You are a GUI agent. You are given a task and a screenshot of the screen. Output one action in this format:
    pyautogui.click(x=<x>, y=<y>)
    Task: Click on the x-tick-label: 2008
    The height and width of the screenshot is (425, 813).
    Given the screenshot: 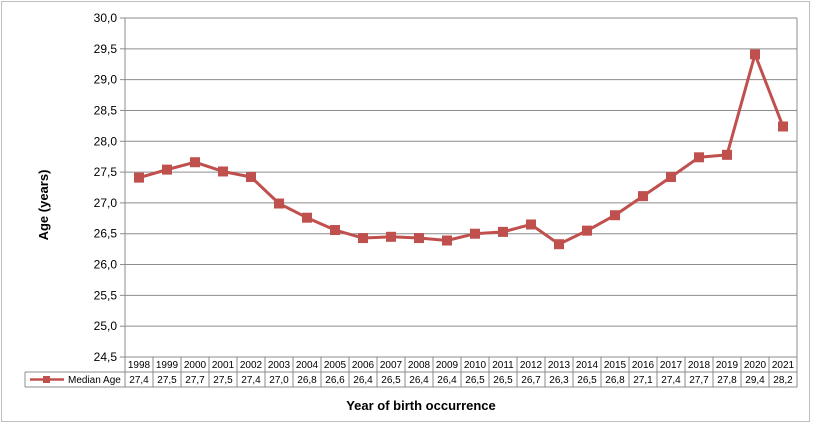 What is the action you would take?
    pyautogui.click(x=419, y=365)
    